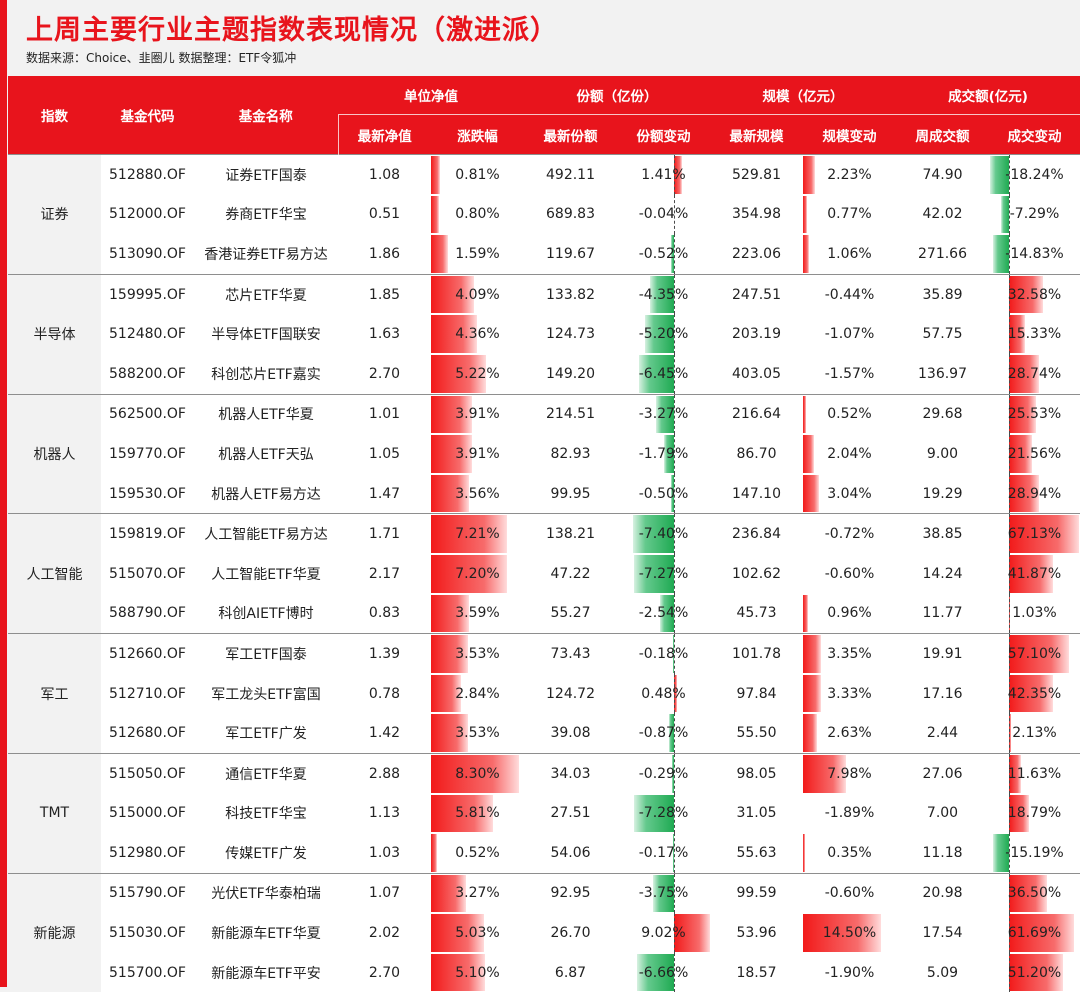  I want to click on code-cell: 512980.OF, so click(147, 853).